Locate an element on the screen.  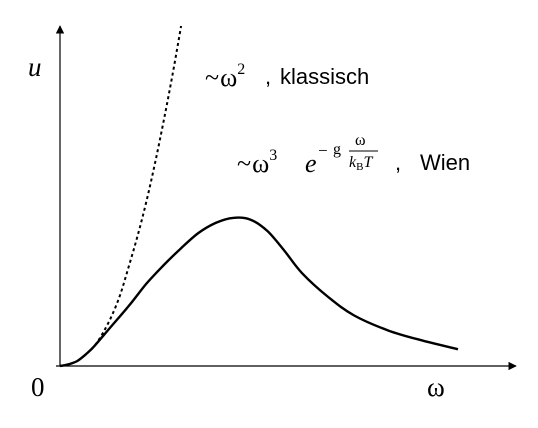
wien-tilde: ~ is located at coordinates (244, 163).